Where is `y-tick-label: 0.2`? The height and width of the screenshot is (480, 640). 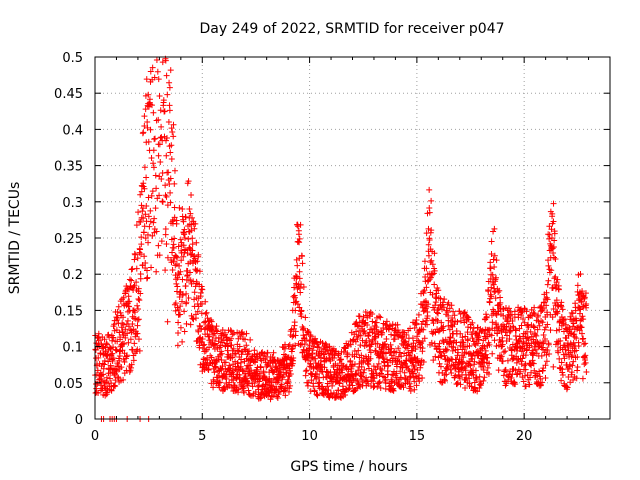 y-tick-label: 0.2 is located at coordinates (72, 275).